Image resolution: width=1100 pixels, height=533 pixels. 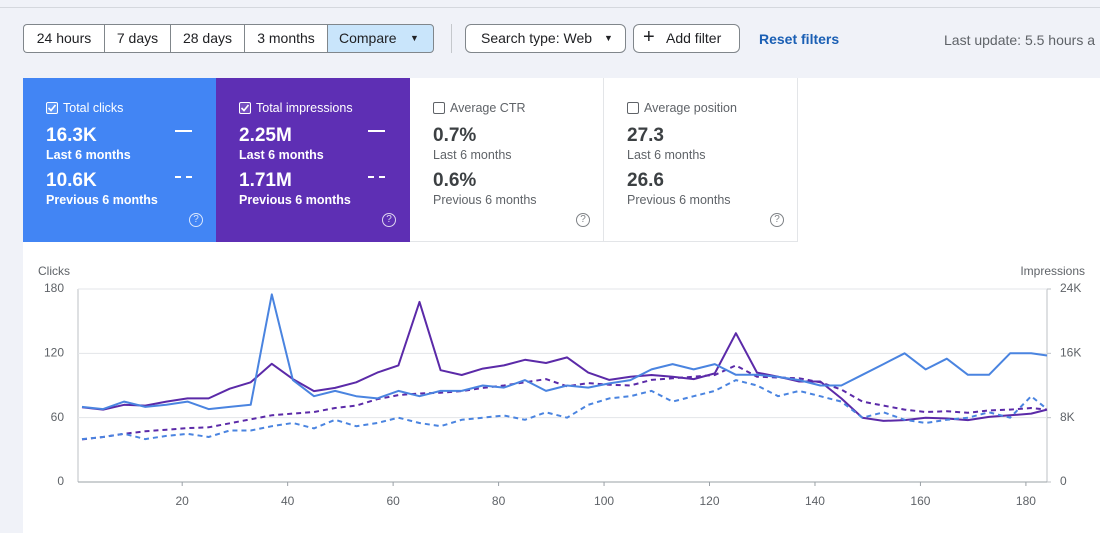 What do you see at coordinates (93, 108) in the screenshot?
I see `card-title: Total clicks` at bounding box center [93, 108].